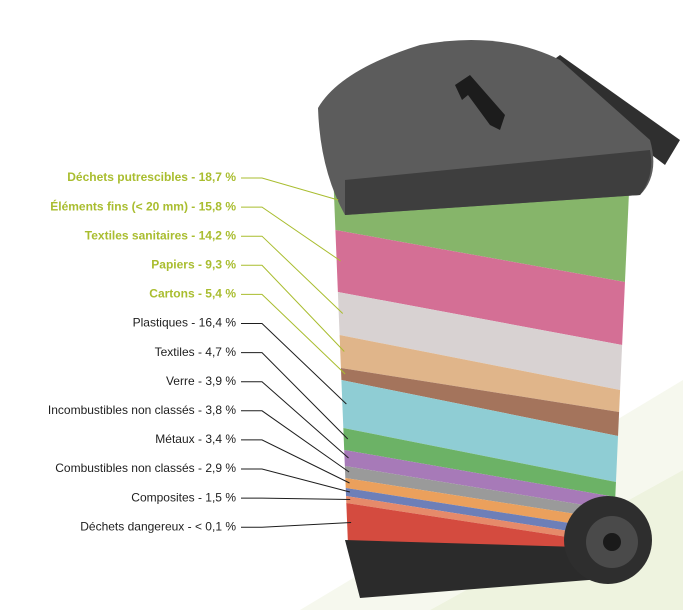  Describe the element at coordinates (145, 468) in the screenshot. I see `layer-label: Combustibles non classés - 2,9 %` at that location.